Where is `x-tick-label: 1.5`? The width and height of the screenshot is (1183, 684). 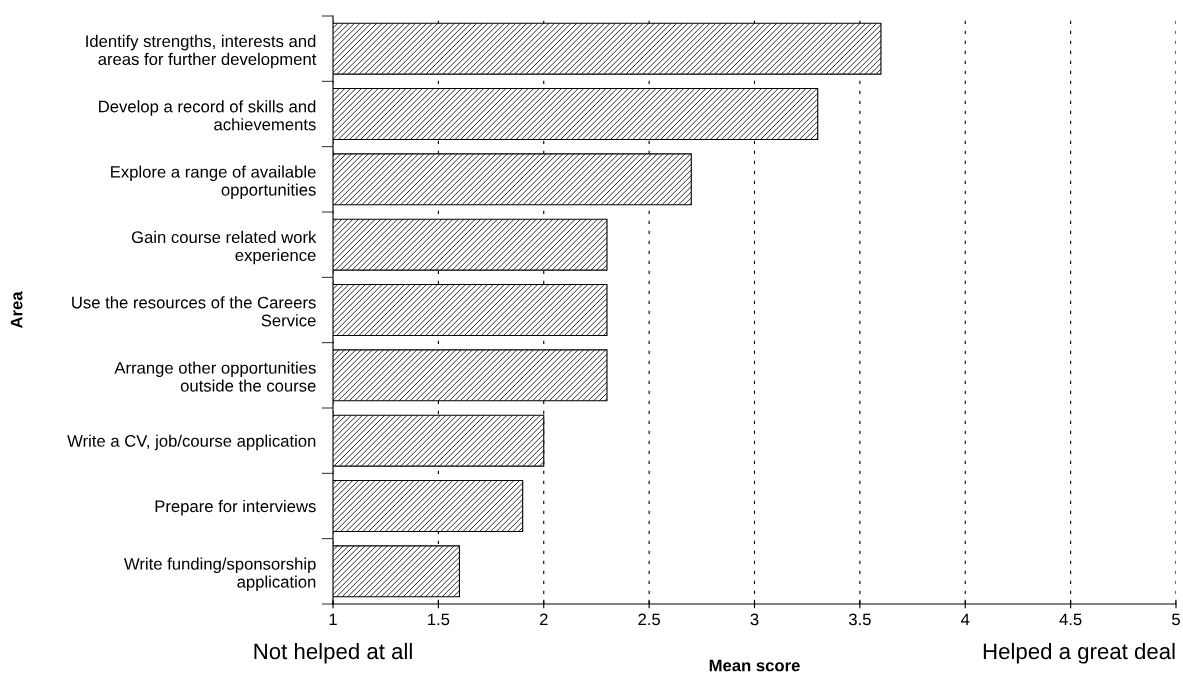
x-tick-label: 1.5 is located at coordinates (439, 619).